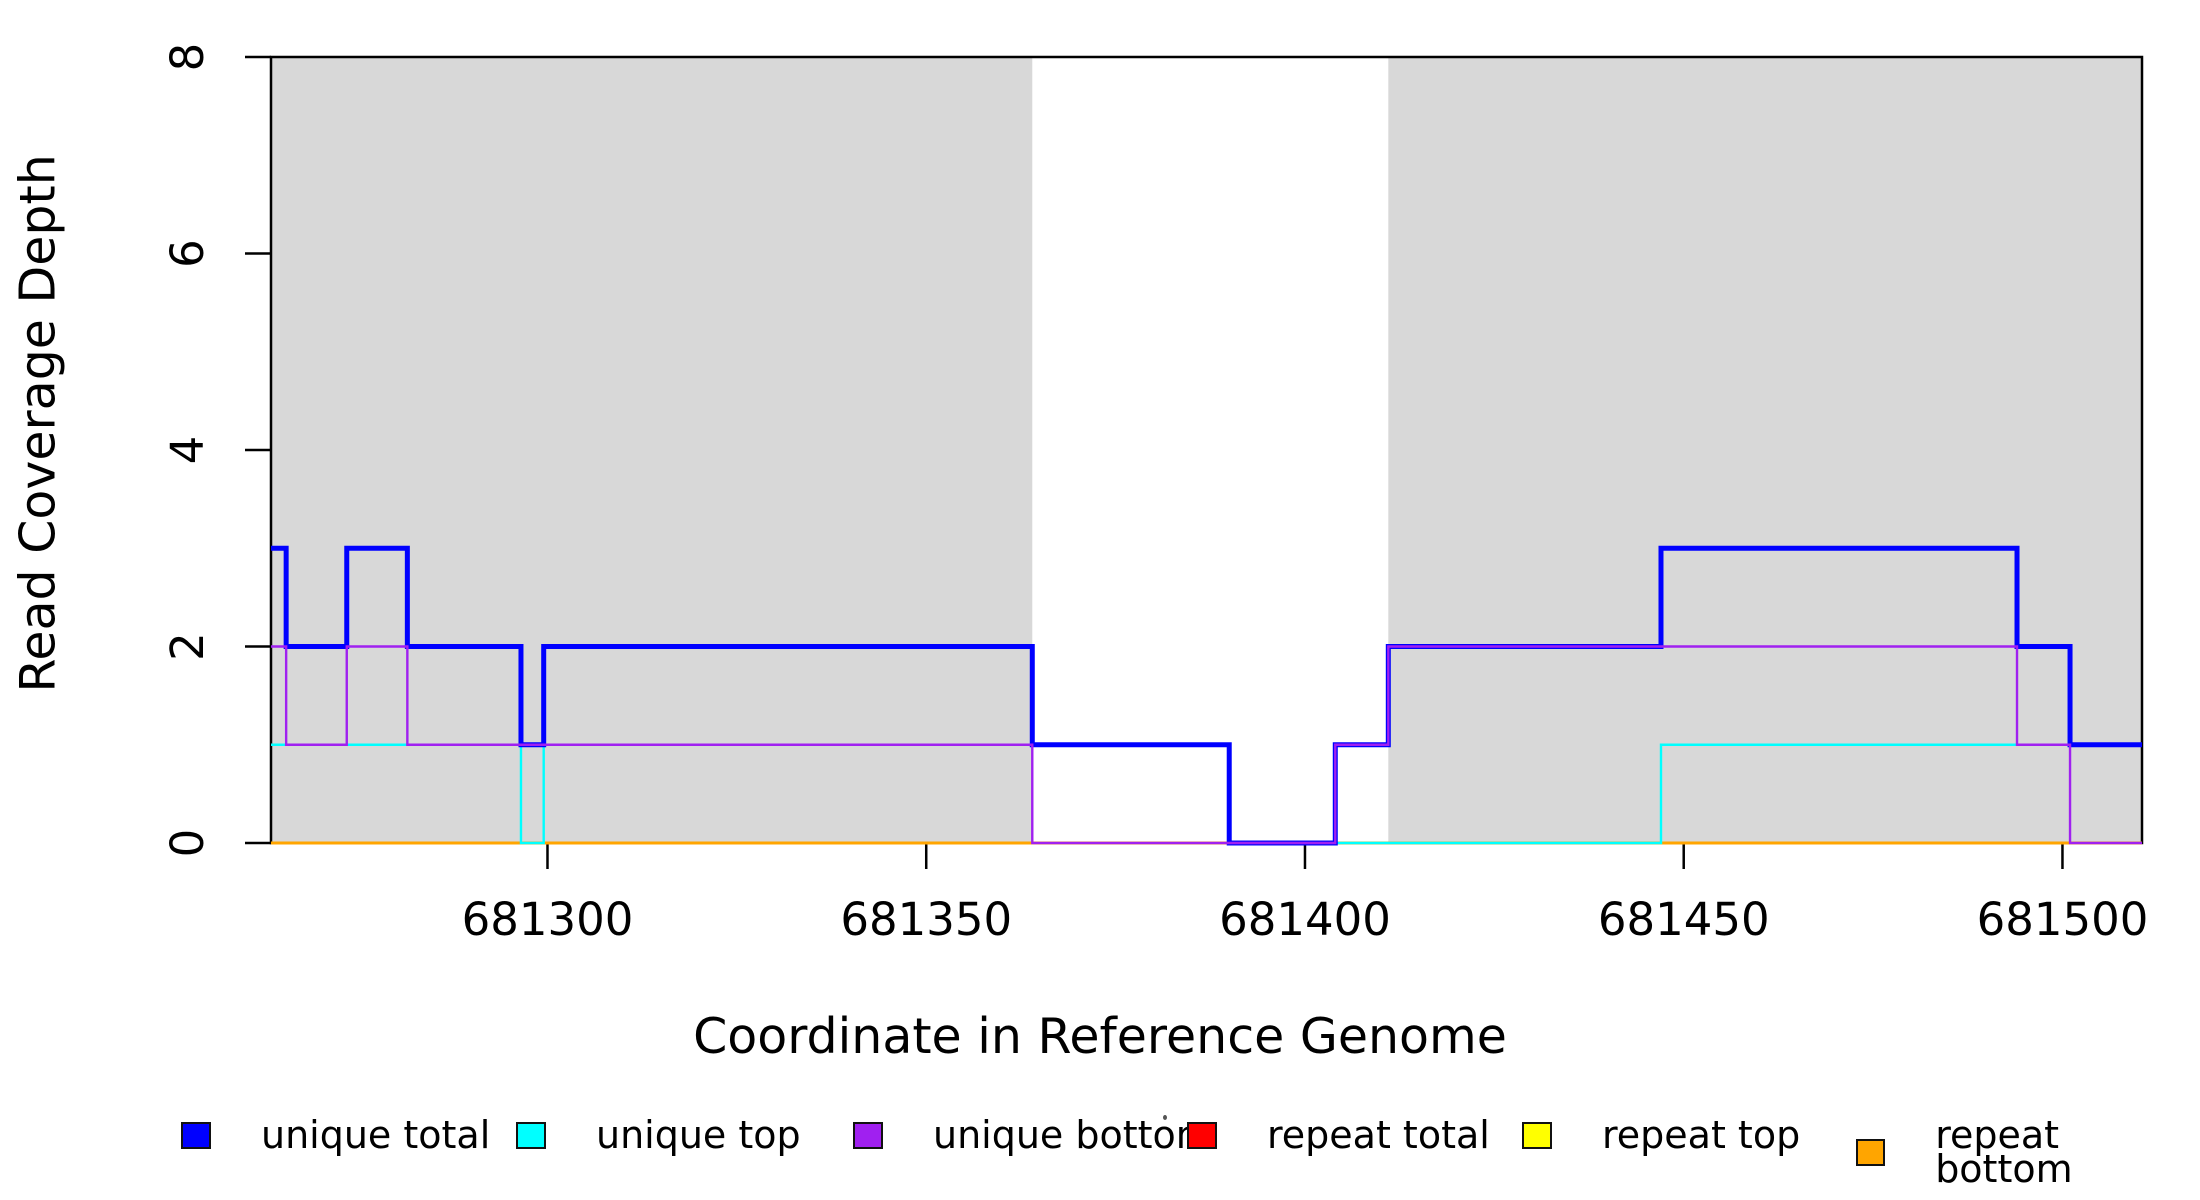  Describe the element at coordinates (376, 1135) in the screenshot. I see `legend-label: unique total` at that location.